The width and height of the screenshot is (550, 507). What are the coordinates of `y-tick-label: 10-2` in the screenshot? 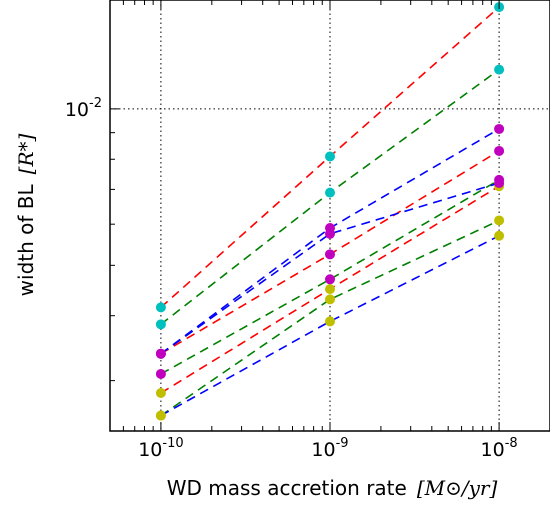 It's located at (83, 108).